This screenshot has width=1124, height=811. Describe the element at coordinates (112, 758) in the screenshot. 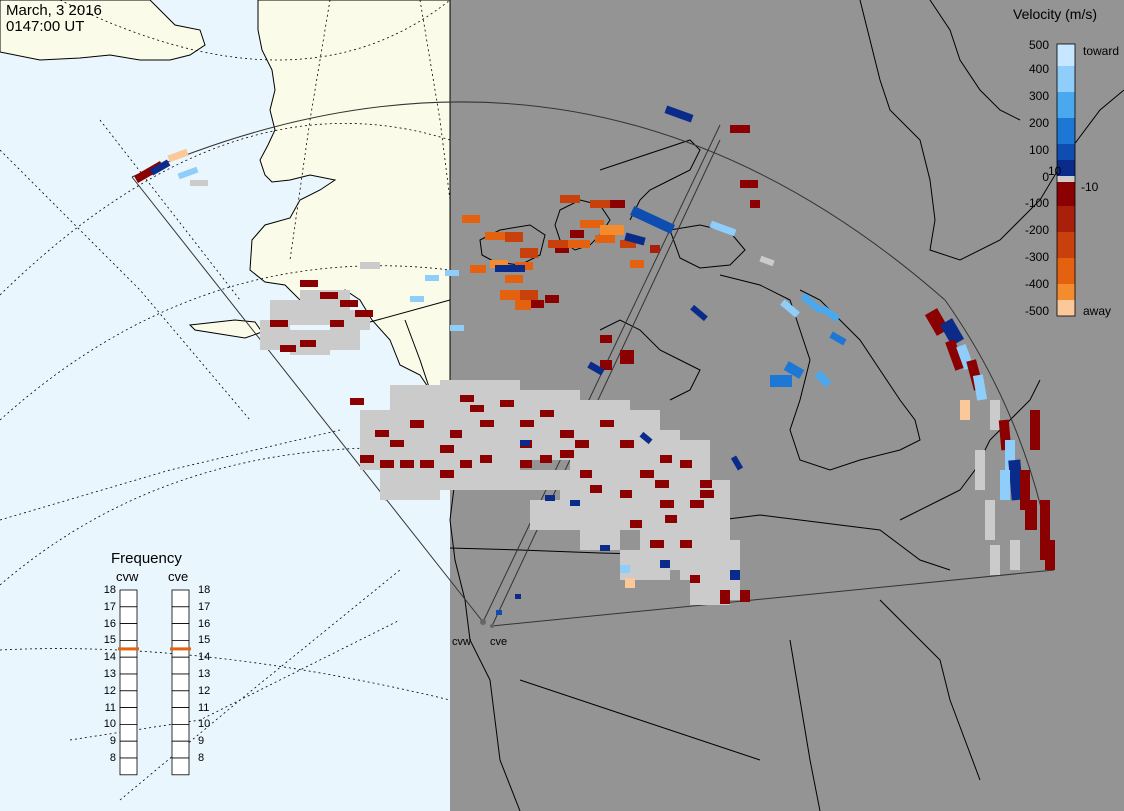

I see `frequency-level-left: 8` at that location.